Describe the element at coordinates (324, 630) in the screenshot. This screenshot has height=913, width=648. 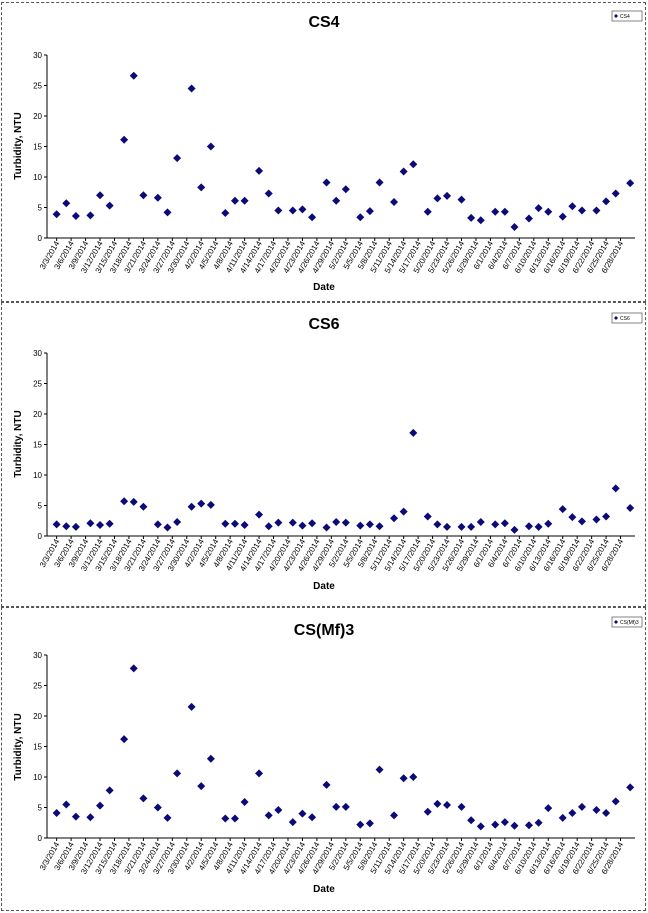
I see `chart-title: CS(Mf)3` at that location.